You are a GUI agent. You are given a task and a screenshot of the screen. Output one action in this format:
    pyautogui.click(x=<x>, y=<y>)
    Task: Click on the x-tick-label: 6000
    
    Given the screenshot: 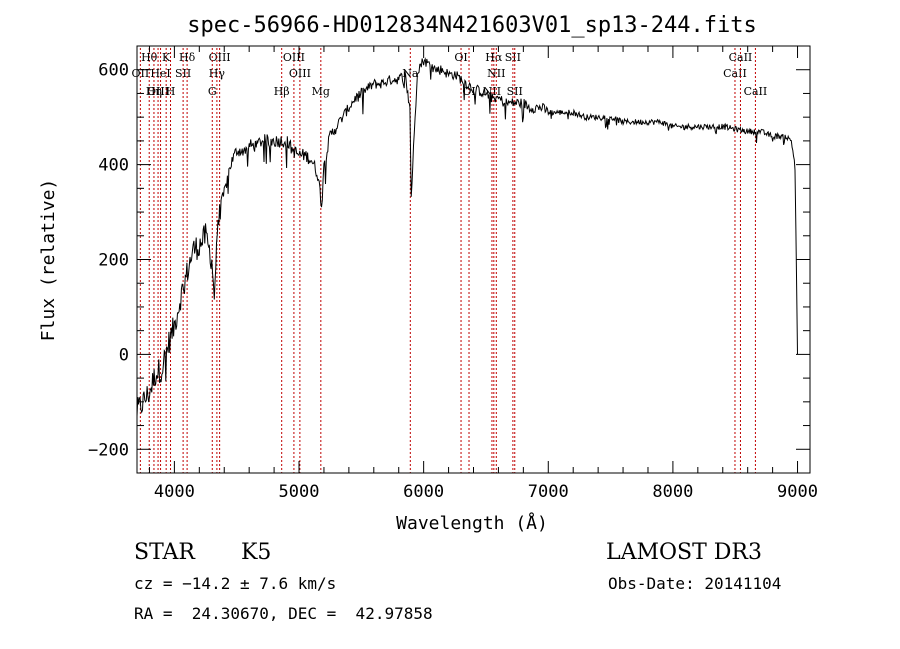 What is the action you would take?
    pyautogui.click(x=423, y=492)
    